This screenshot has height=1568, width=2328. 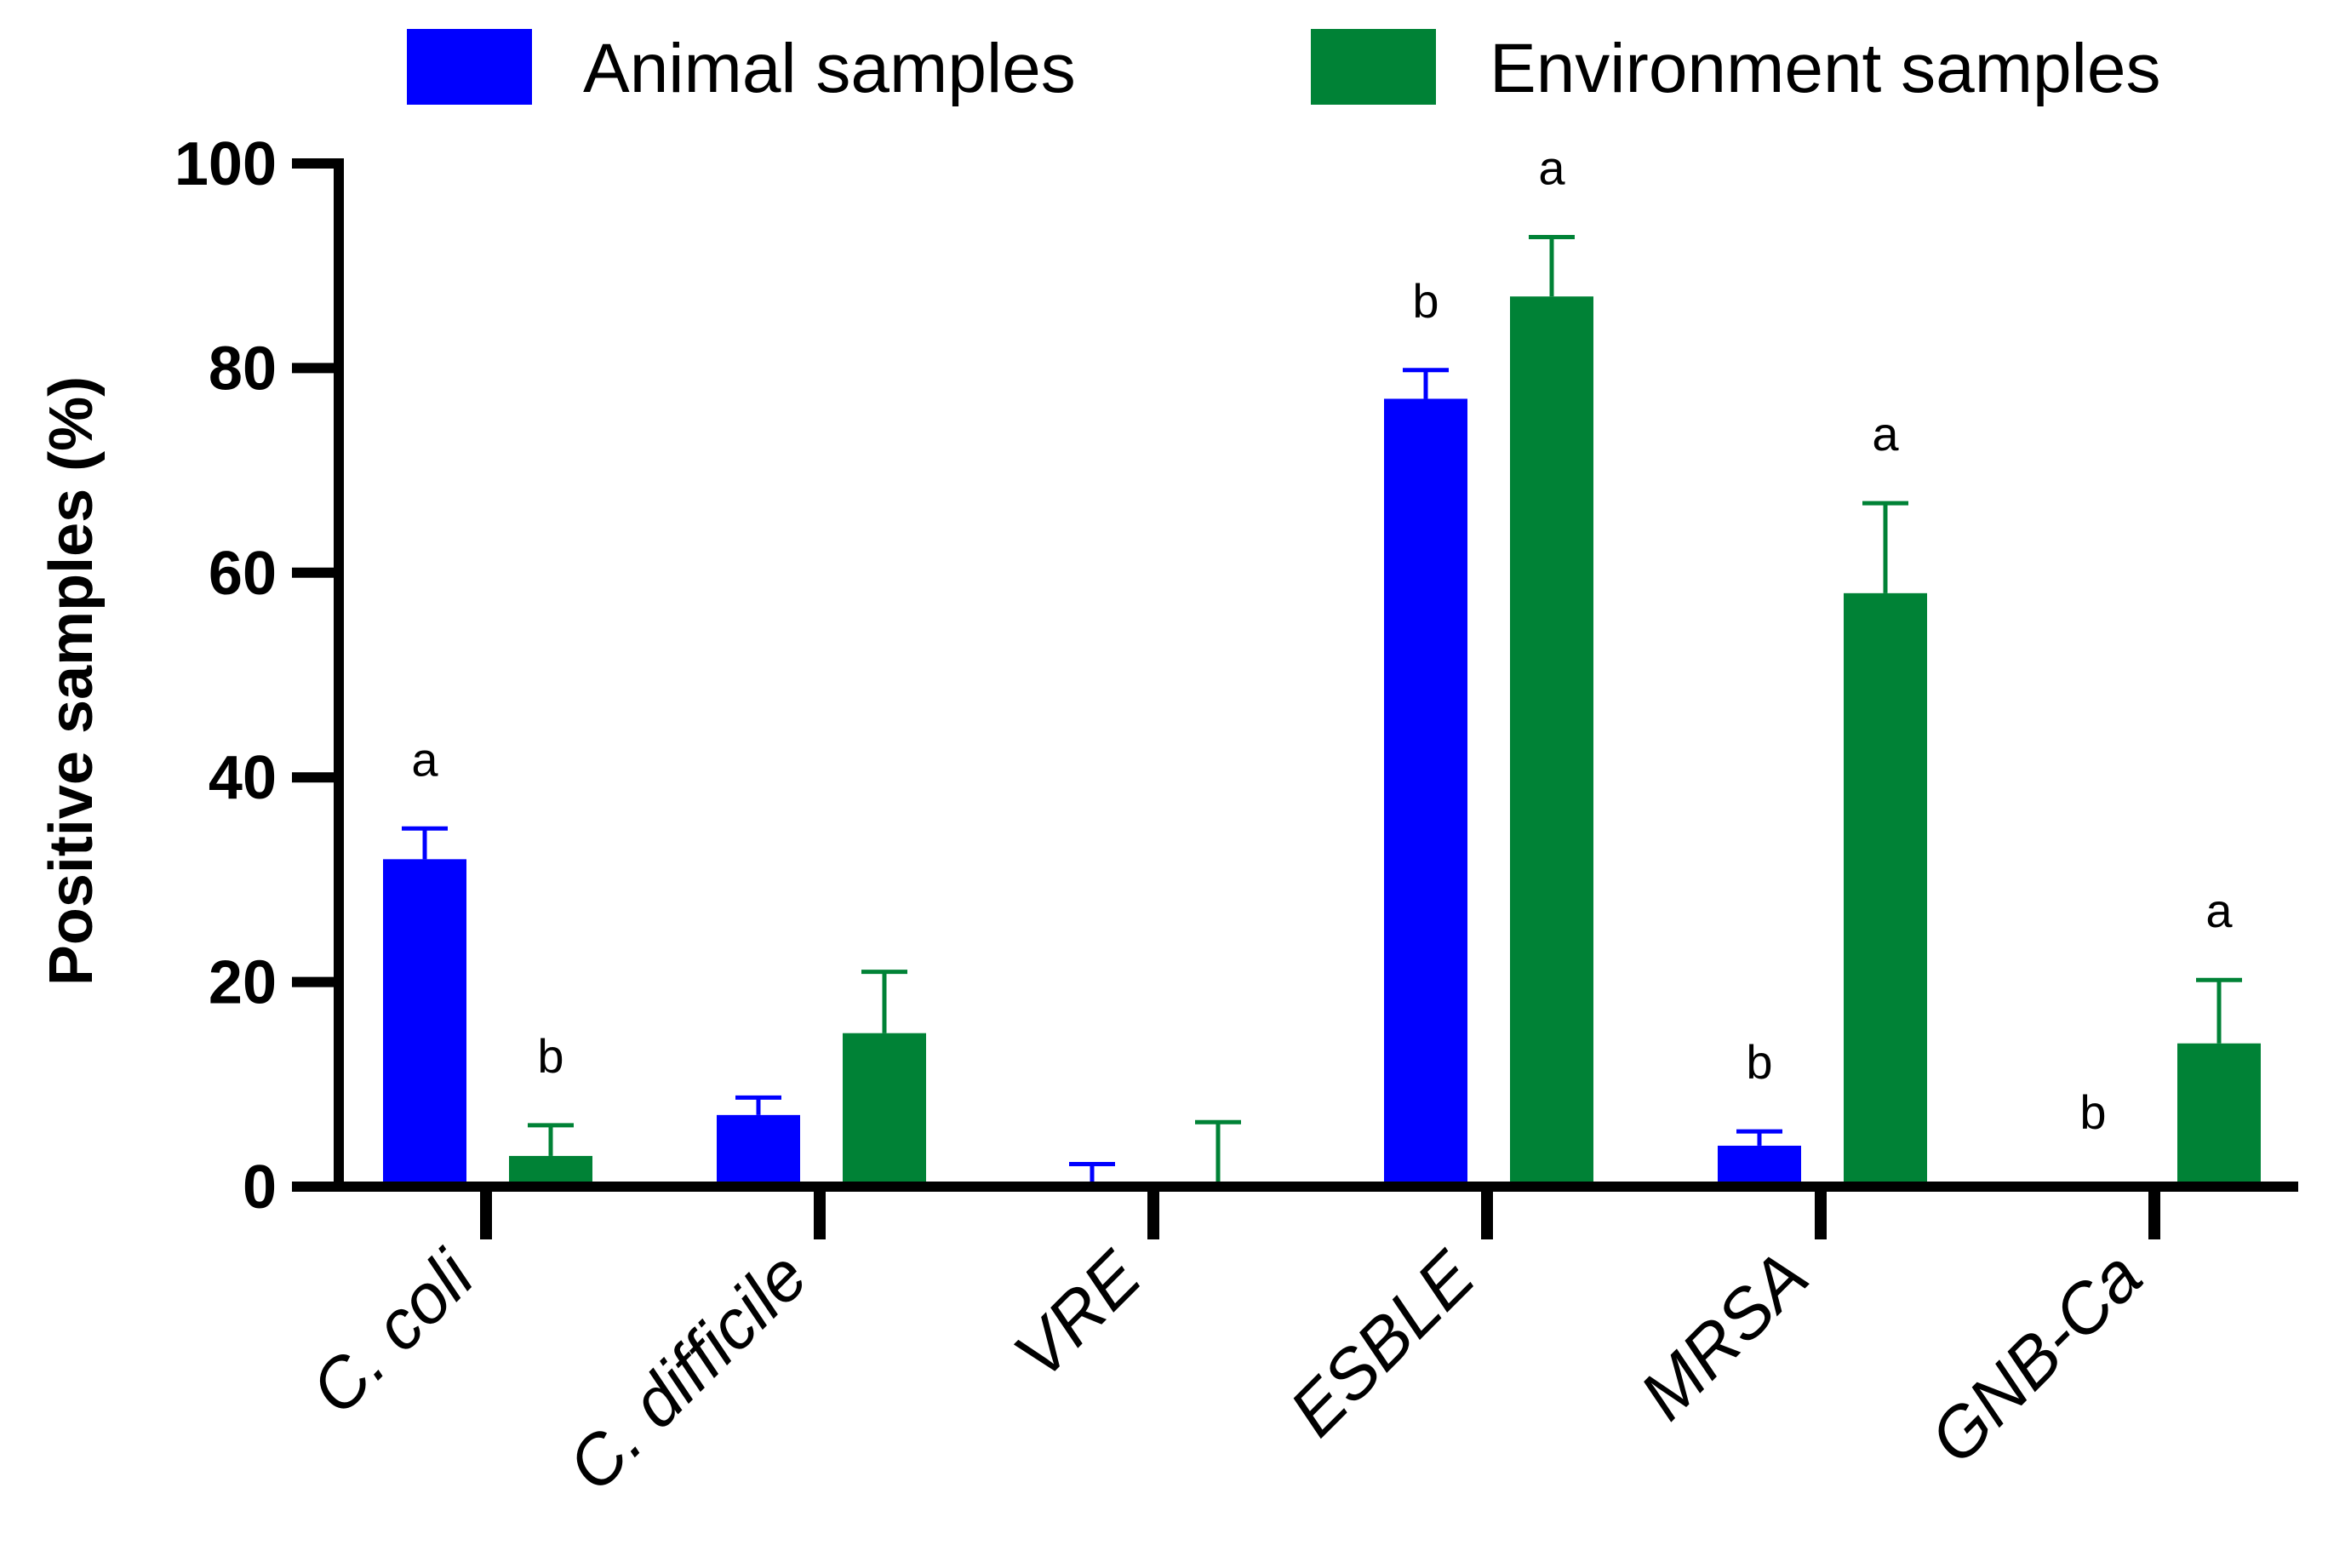 What do you see at coordinates (243, 574) in the screenshot?
I see `y-tick-label: 60` at bounding box center [243, 574].